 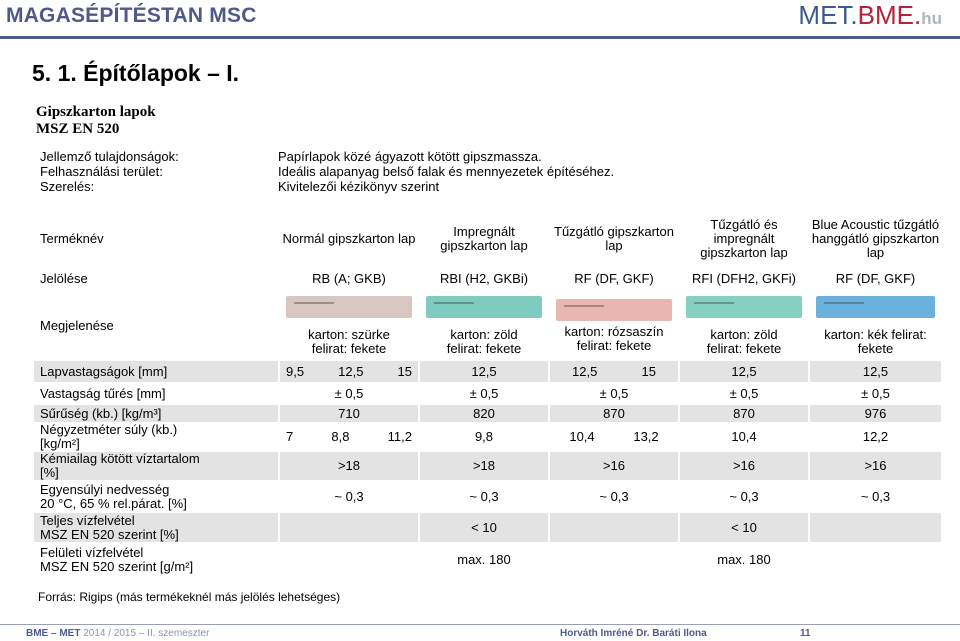 What do you see at coordinates (340, 436) in the screenshot?
I see `weight-value: 8,8` at bounding box center [340, 436].